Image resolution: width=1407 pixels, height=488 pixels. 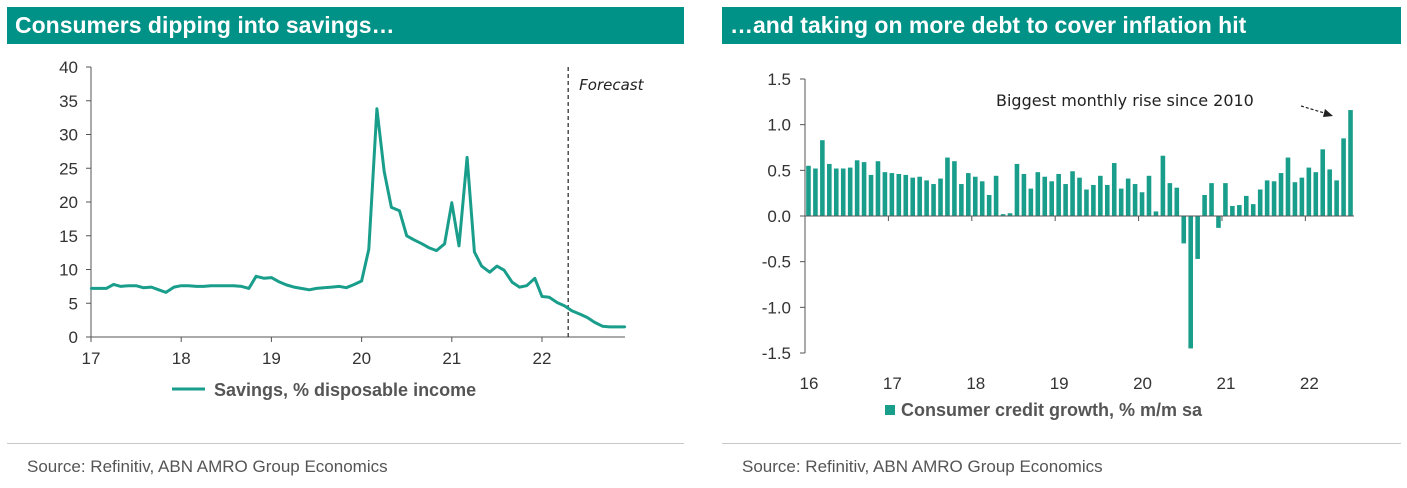 What do you see at coordinates (68, 135) in the screenshot?
I see `y-tick-label: 30` at bounding box center [68, 135].